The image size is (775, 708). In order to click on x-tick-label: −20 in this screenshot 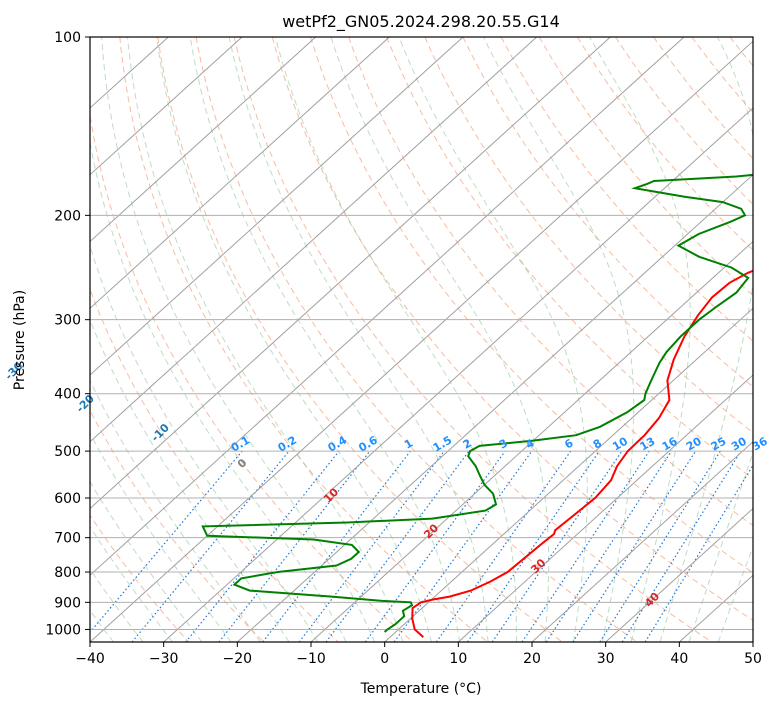, I will do `click(238, 659)`.